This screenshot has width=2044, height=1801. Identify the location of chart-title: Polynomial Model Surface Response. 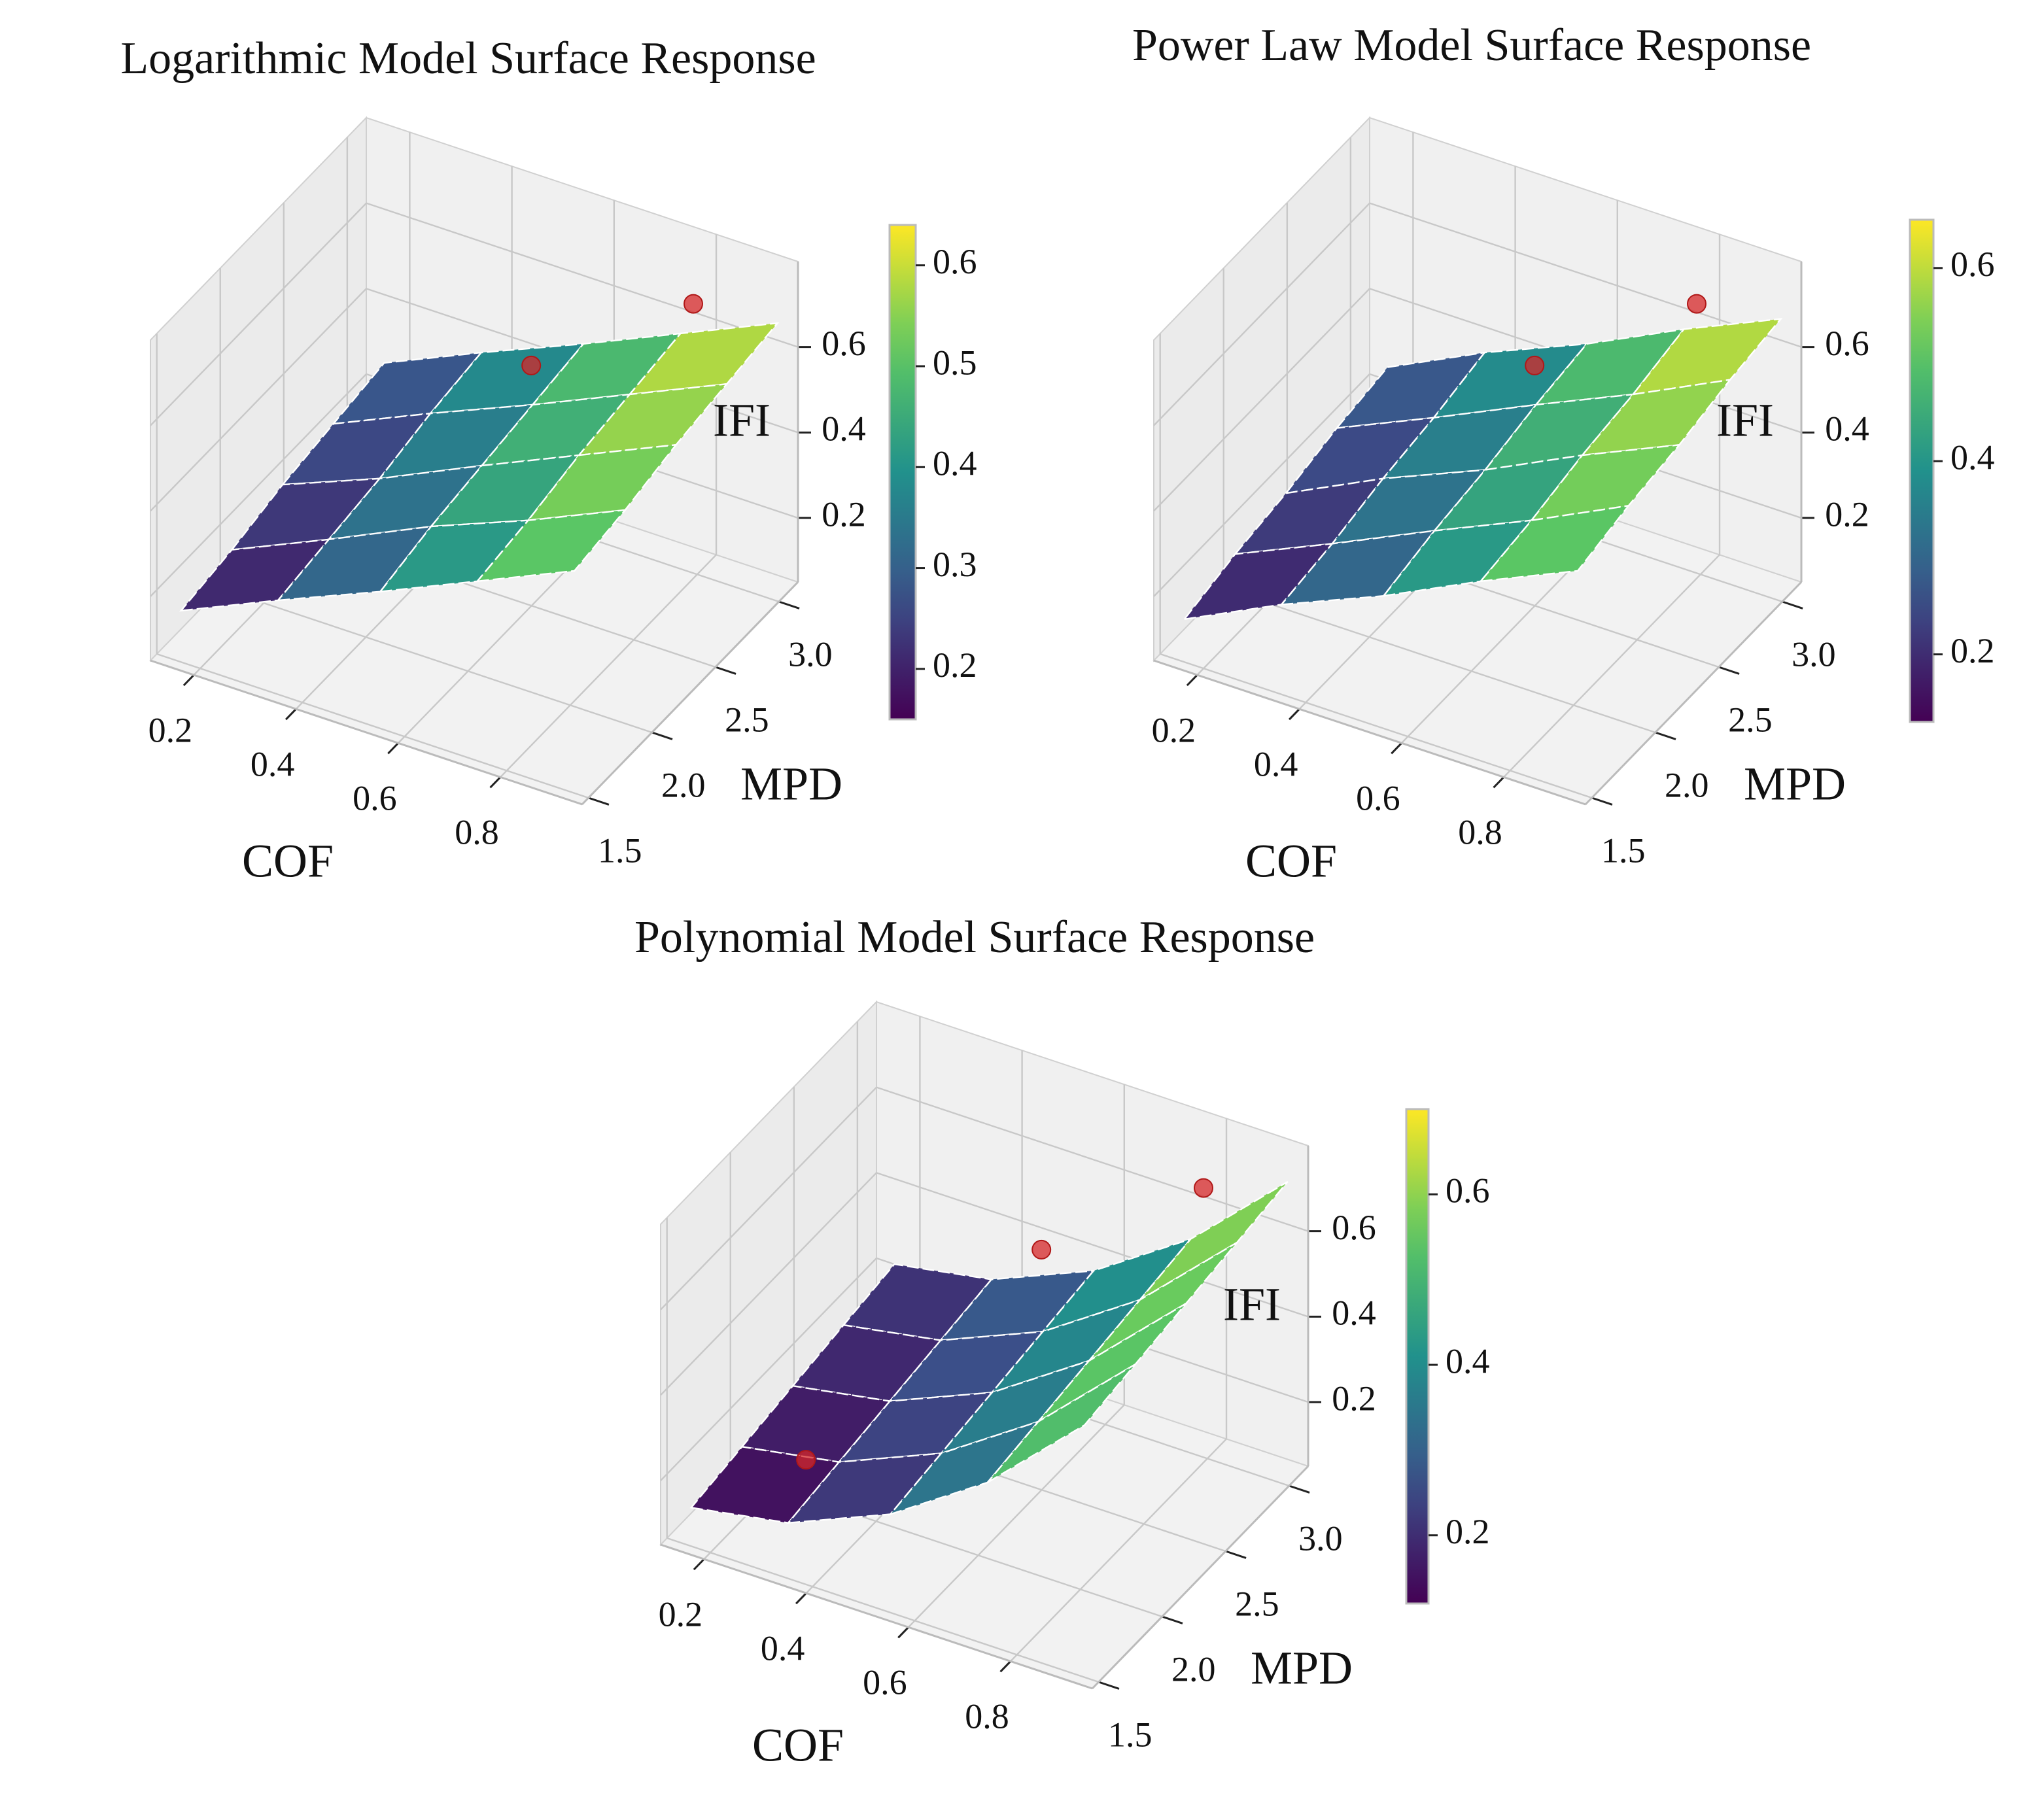
(975, 937).